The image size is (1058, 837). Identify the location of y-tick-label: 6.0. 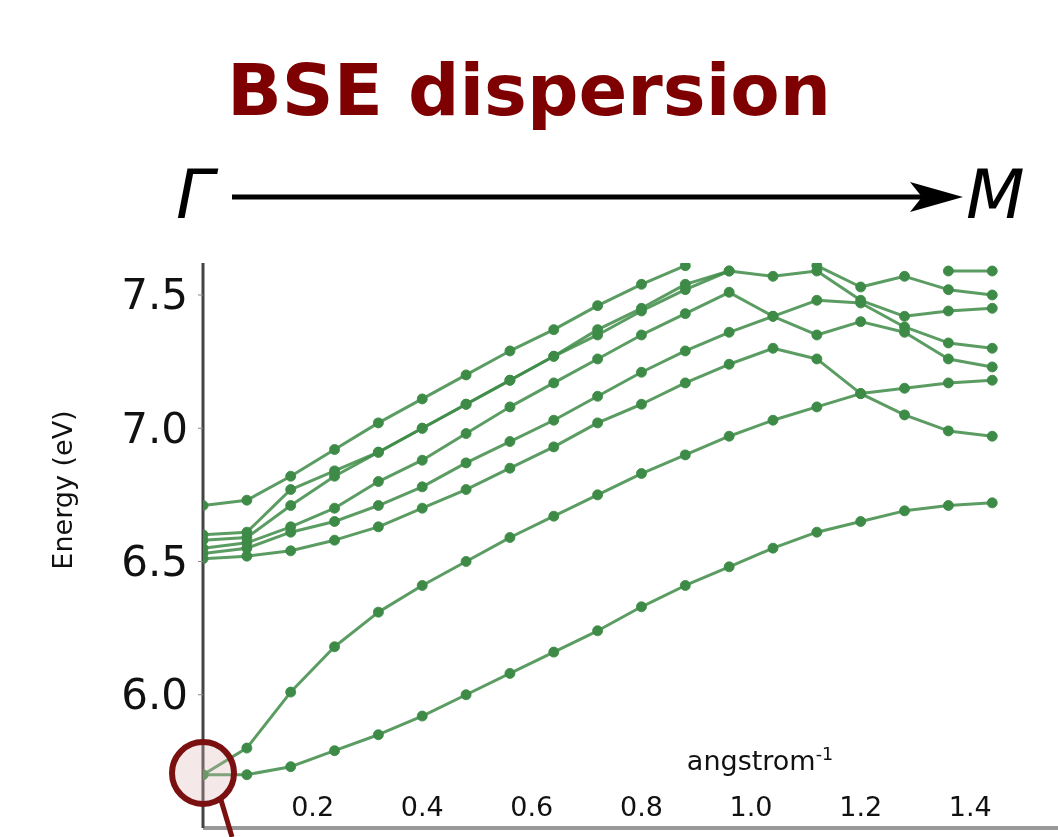
(154, 695).